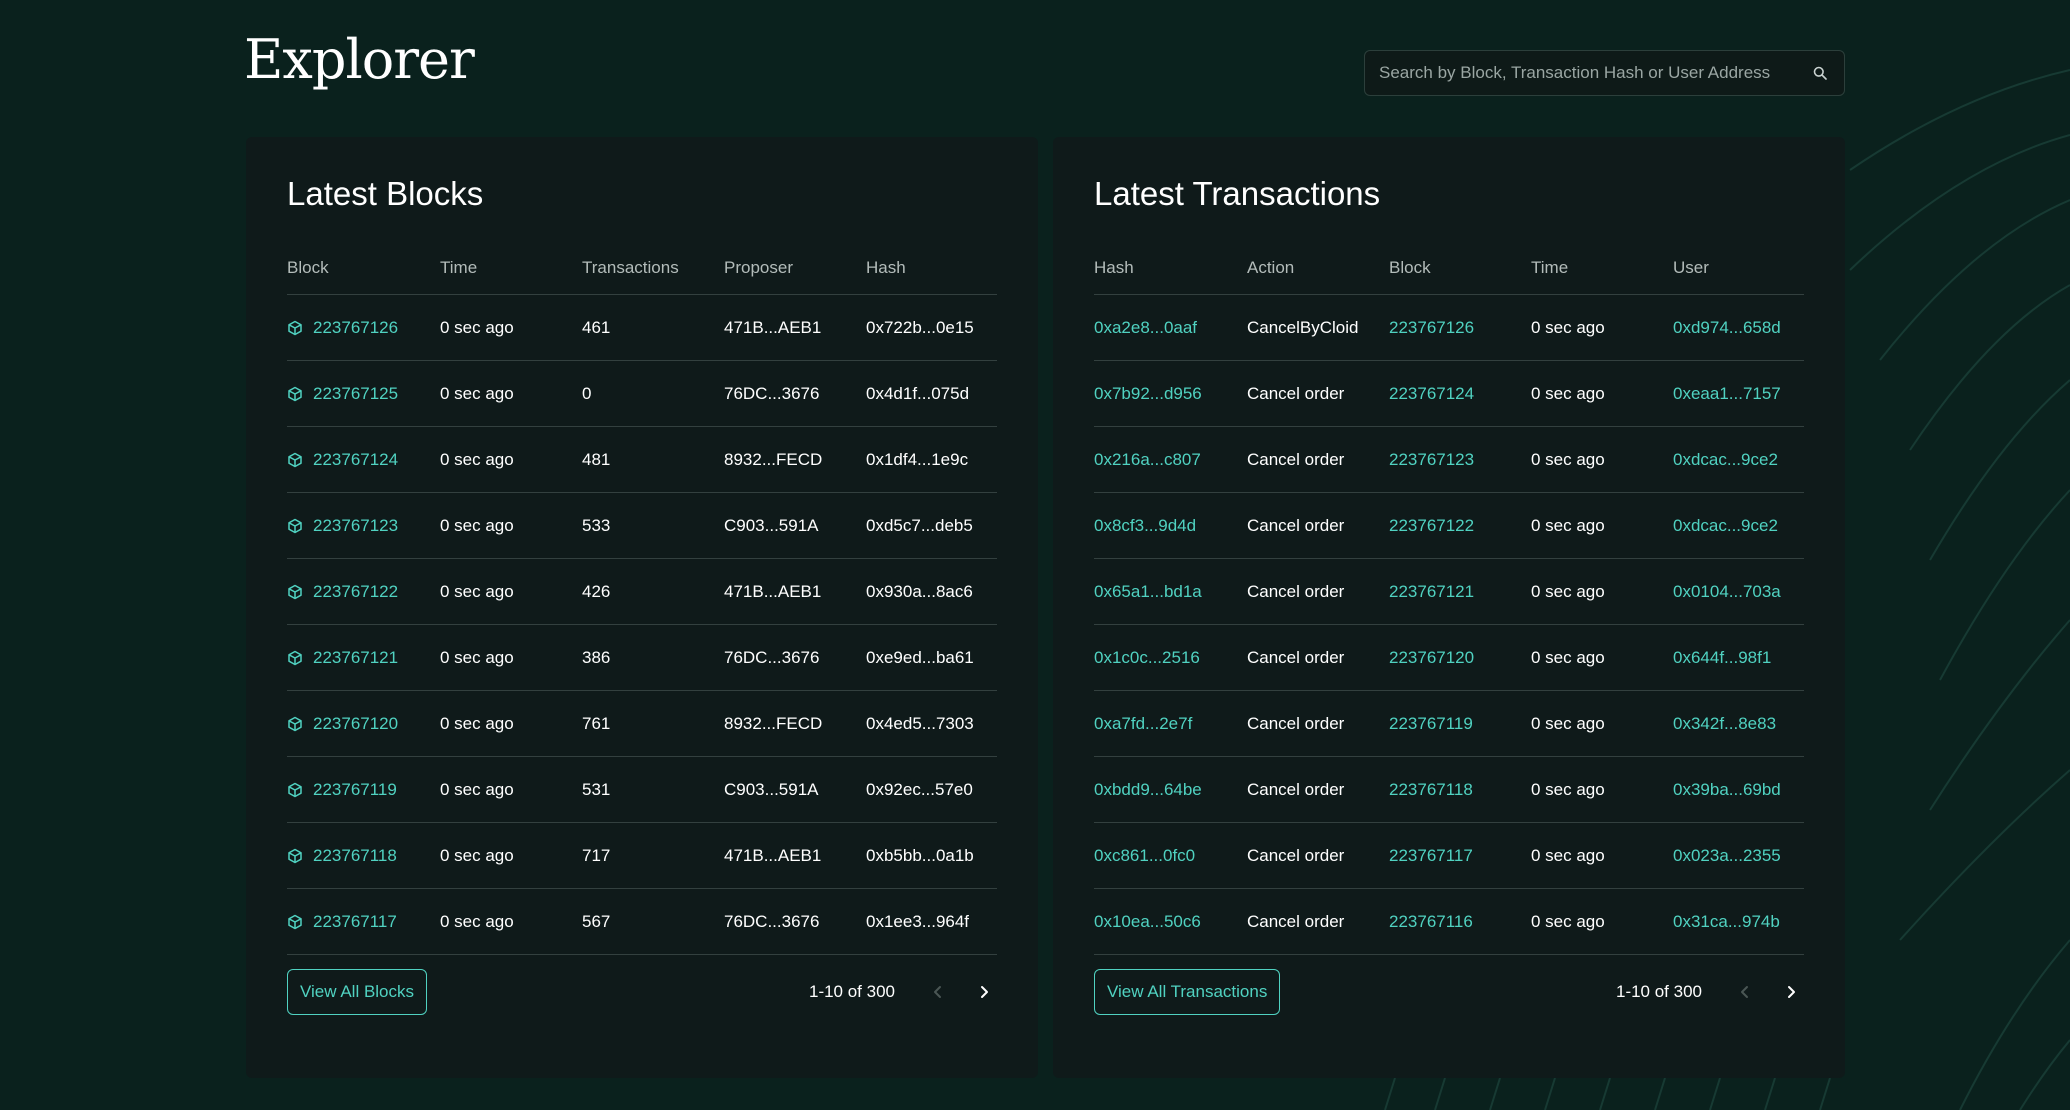 Image resolution: width=2070 pixels, height=1110 pixels. What do you see at coordinates (1727, 789) in the screenshot?
I see `user-address-link: 0x39ba...69bd` at bounding box center [1727, 789].